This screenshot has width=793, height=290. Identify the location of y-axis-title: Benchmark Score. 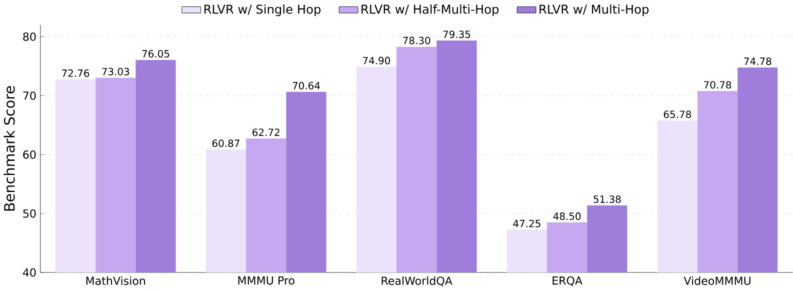
(9, 148).